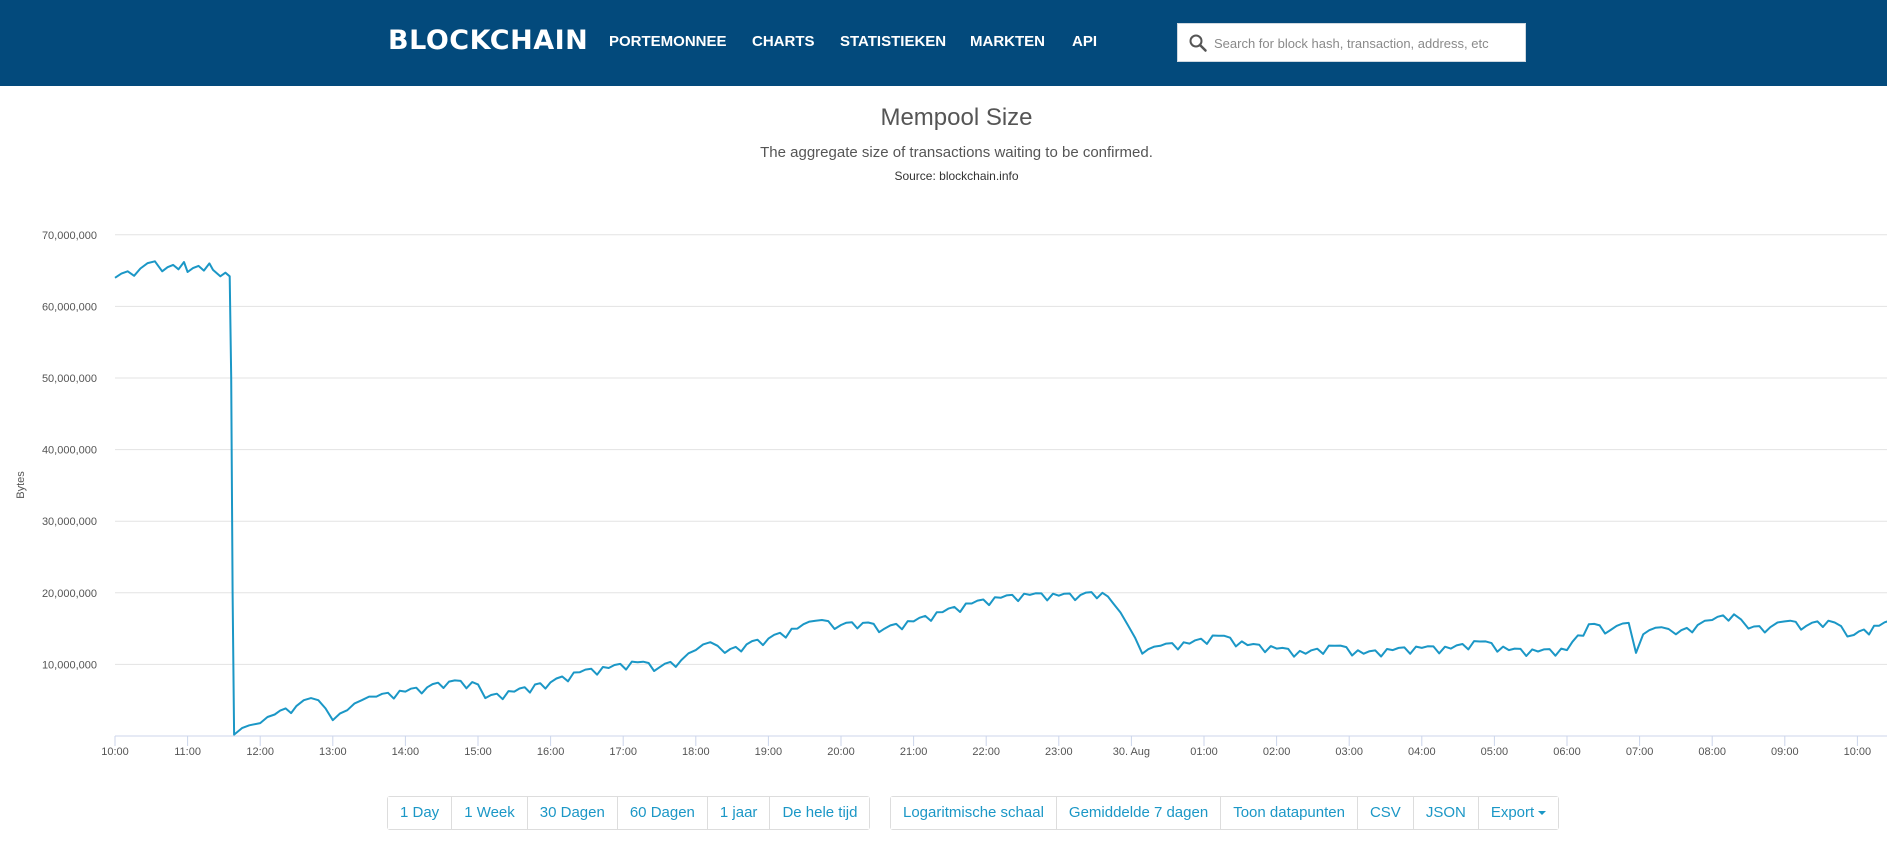  What do you see at coordinates (956, 176) in the screenshot?
I see `chart-source: Source: blockchain.info` at bounding box center [956, 176].